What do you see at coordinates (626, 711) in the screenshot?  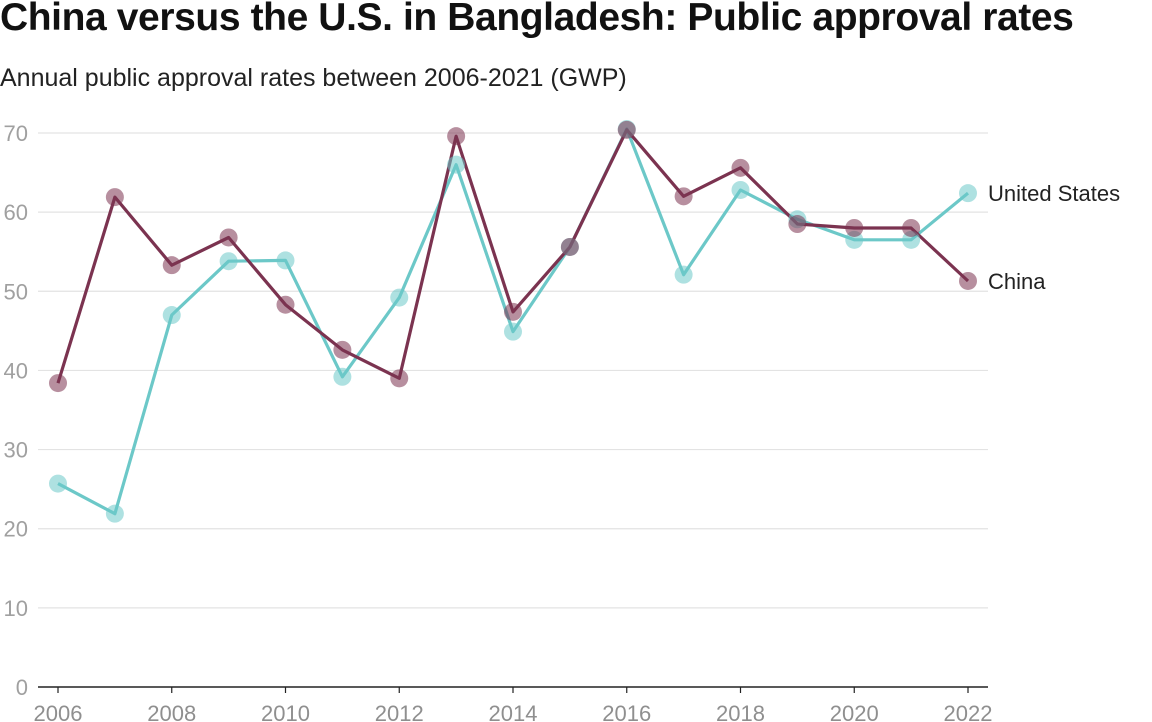 I see `x-tick-label: 2016` at bounding box center [626, 711].